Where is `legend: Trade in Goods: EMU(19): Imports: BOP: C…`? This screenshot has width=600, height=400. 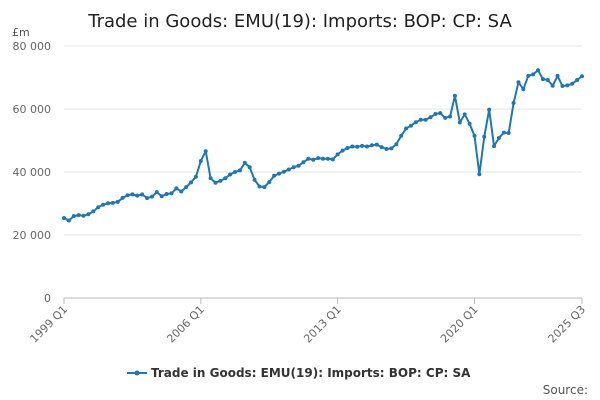 legend: Trade in Goods: EMU(19): Imports: BOP: C… is located at coordinates (299, 373).